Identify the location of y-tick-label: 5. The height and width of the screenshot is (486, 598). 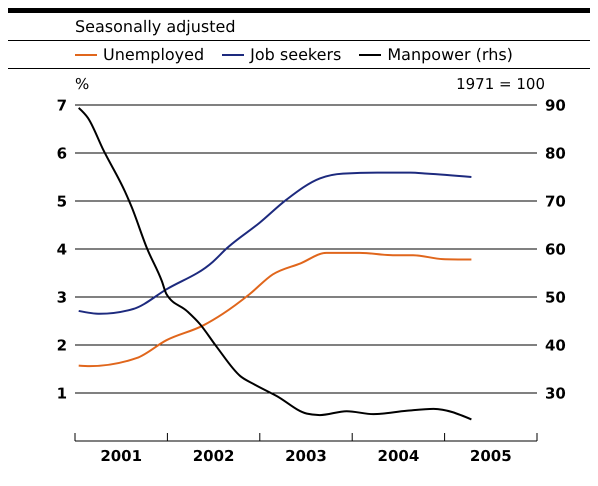
(61, 201).